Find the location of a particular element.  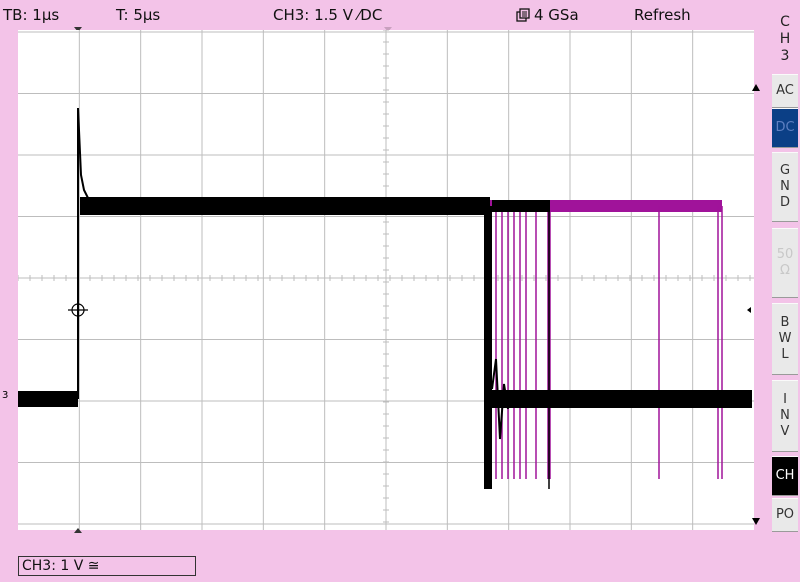

trace-high-tail is located at coordinates (521, 206).